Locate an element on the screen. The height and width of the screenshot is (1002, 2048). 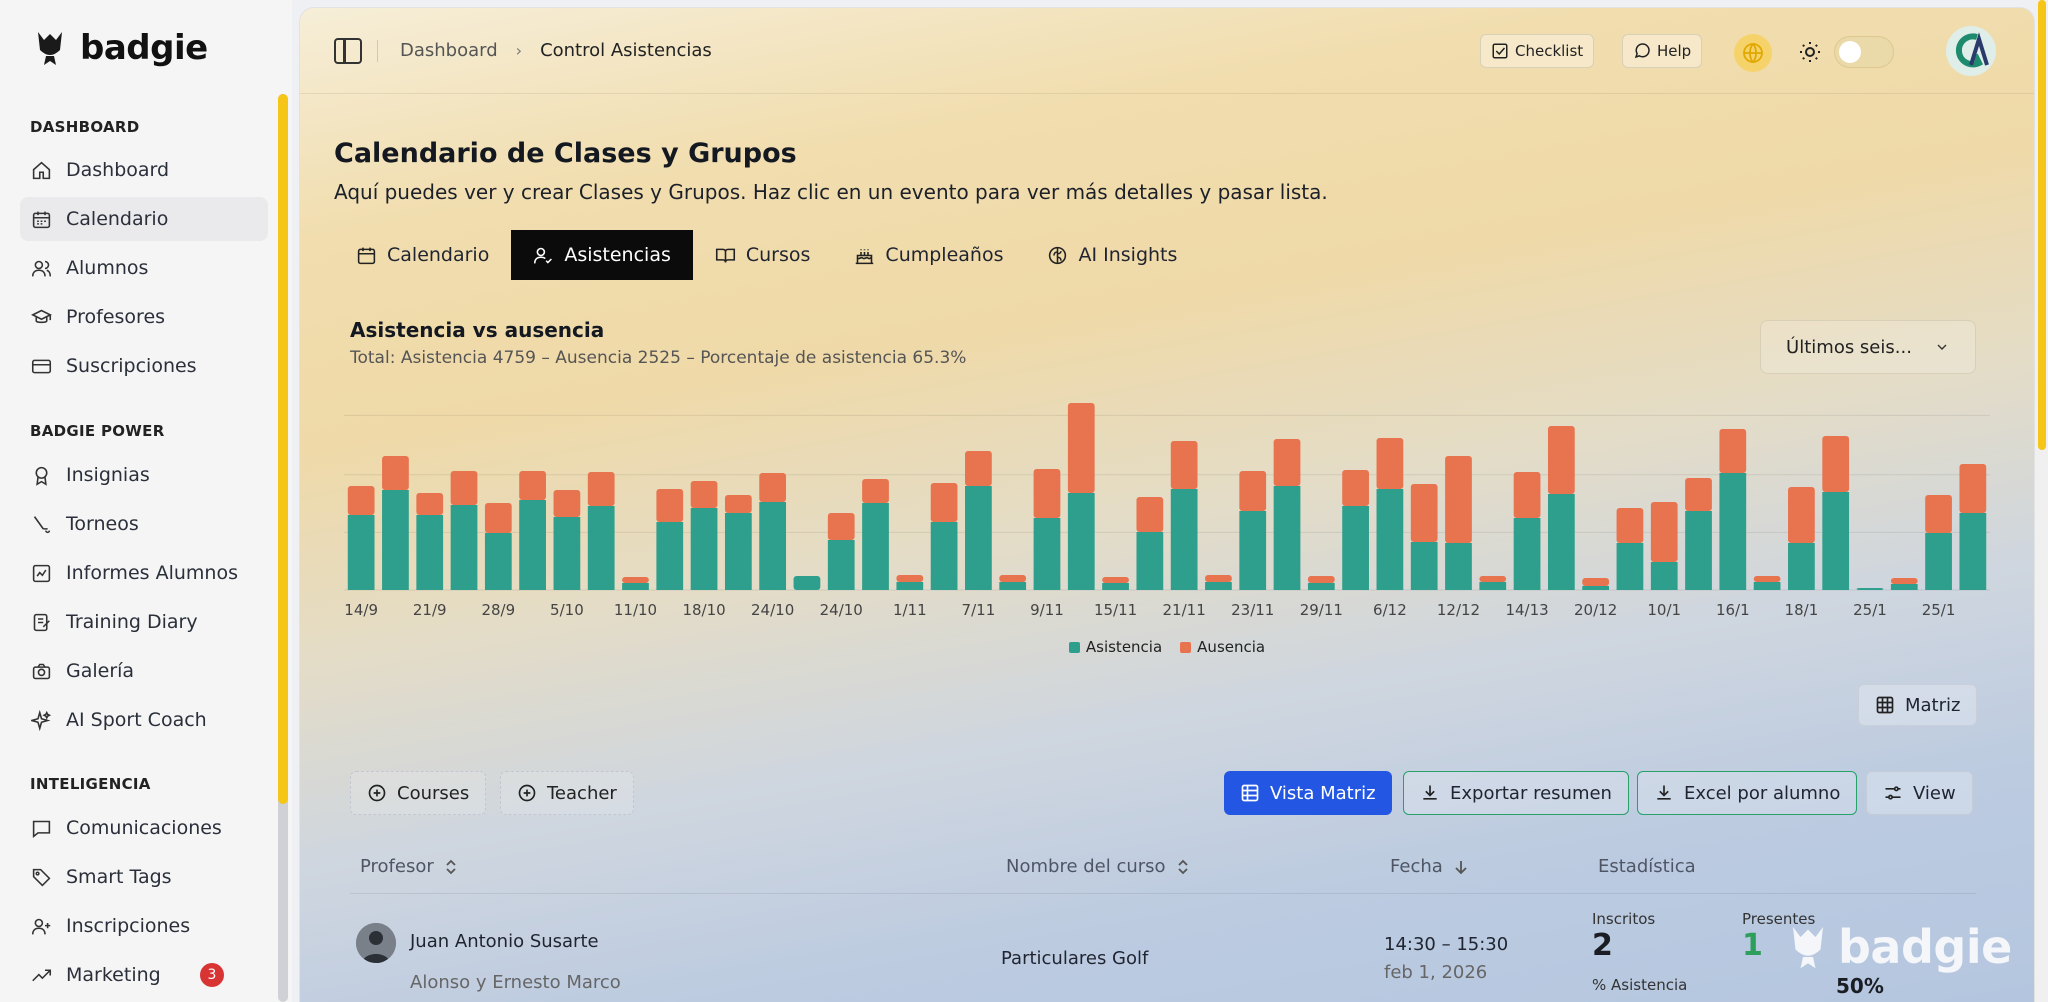
help-button: Help is located at coordinates (1662, 51).